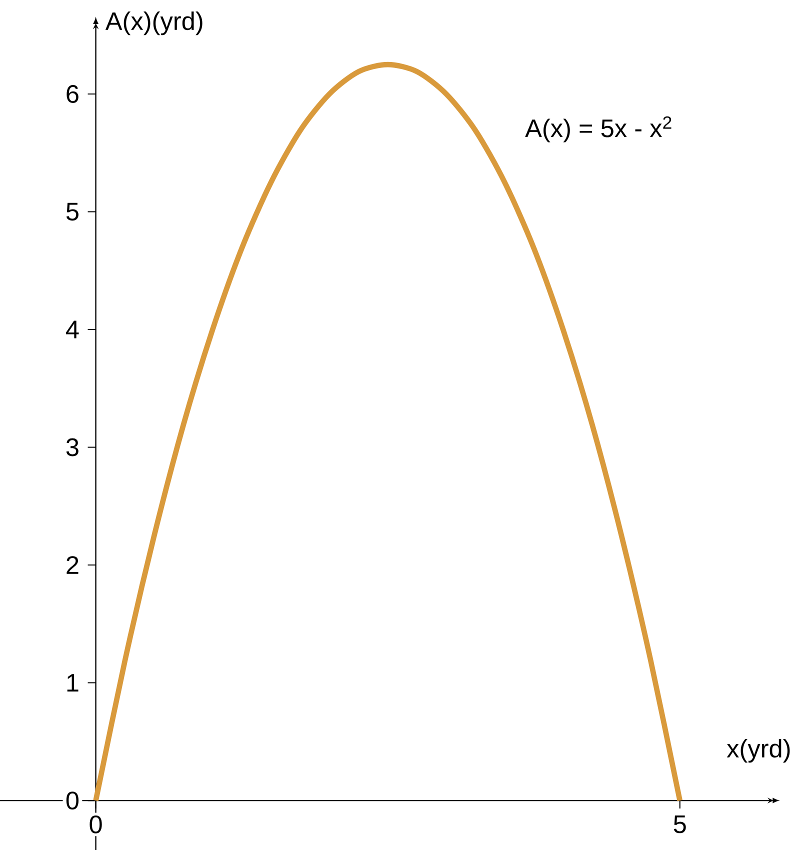 This screenshot has width=804, height=850. Describe the element at coordinates (72, 447) in the screenshot. I see `y-tick-label: 3` at that location.